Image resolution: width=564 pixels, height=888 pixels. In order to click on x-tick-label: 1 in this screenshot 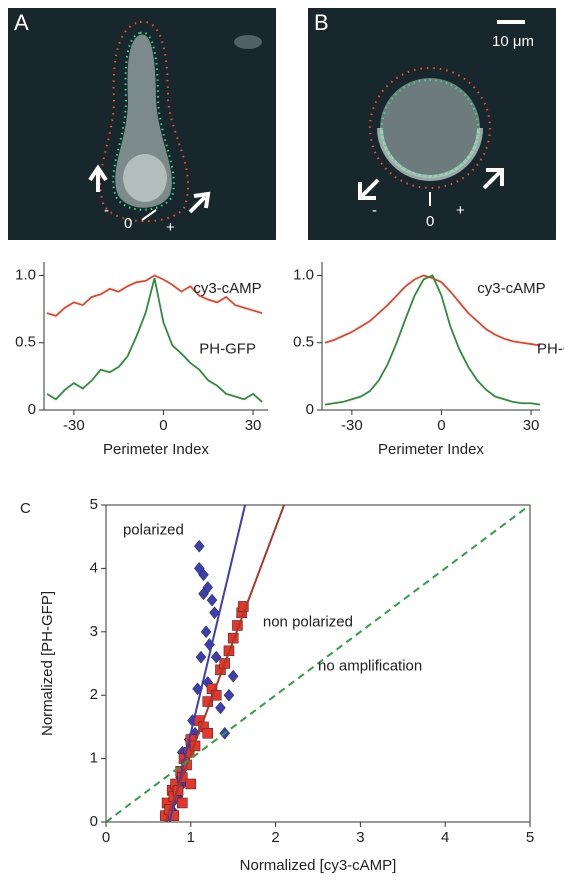, I will do `click(191, 837)`.